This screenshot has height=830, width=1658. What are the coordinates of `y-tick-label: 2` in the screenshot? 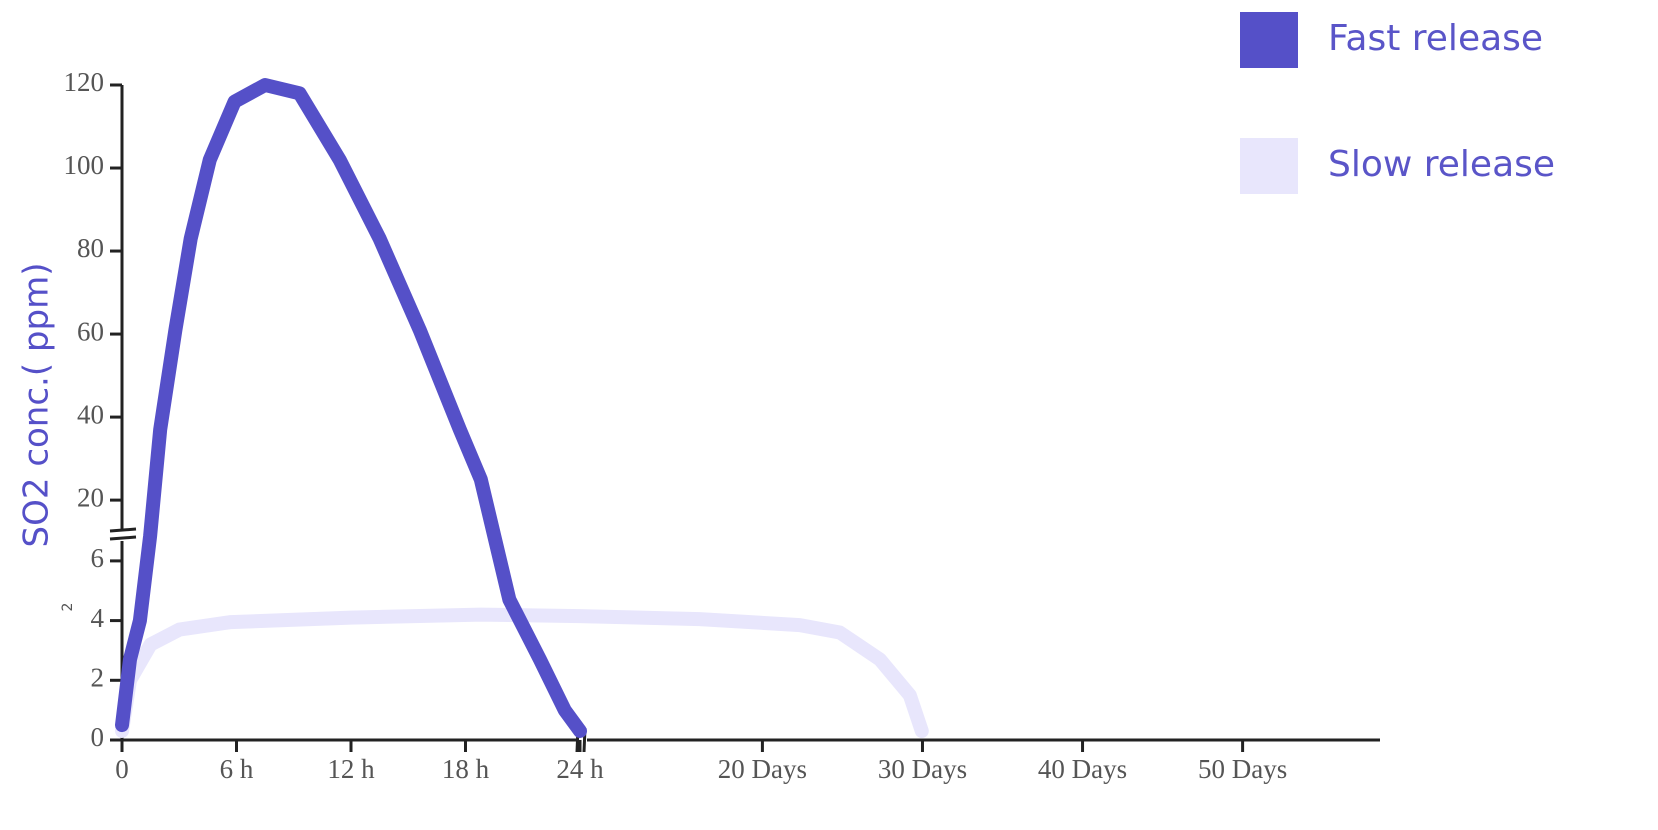 It's located at (98, 678).